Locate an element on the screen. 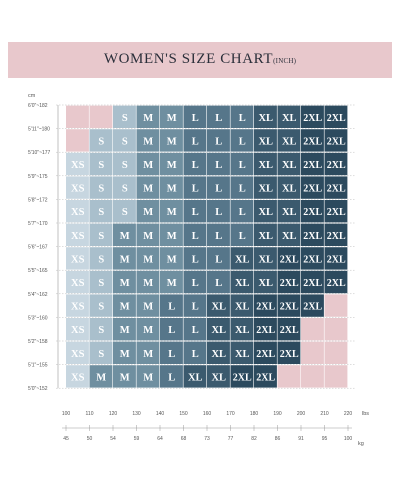 The image size is (400, 480). lbs-tick-label: 170 is located at coordinates (230, 414).